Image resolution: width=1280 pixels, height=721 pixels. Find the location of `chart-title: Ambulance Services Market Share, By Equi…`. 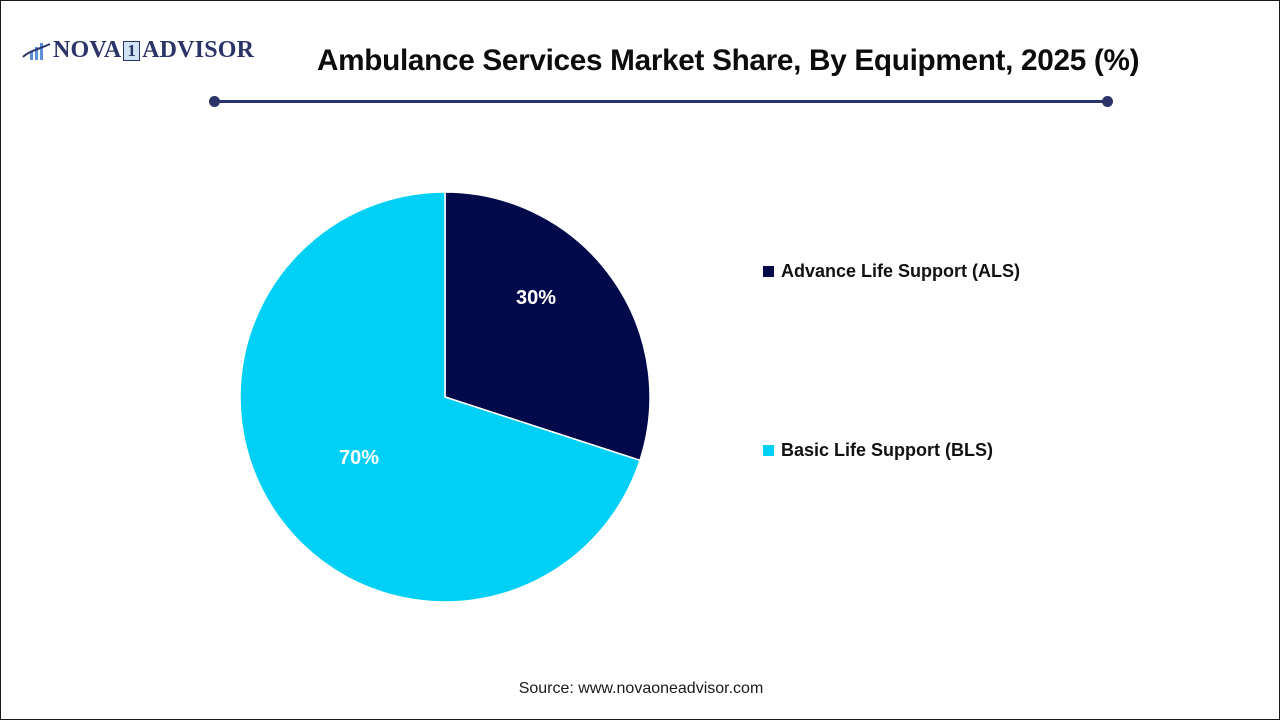

chart-title: Ambulance Services Market Share, By Equi… is located at coordinates (728, 60).